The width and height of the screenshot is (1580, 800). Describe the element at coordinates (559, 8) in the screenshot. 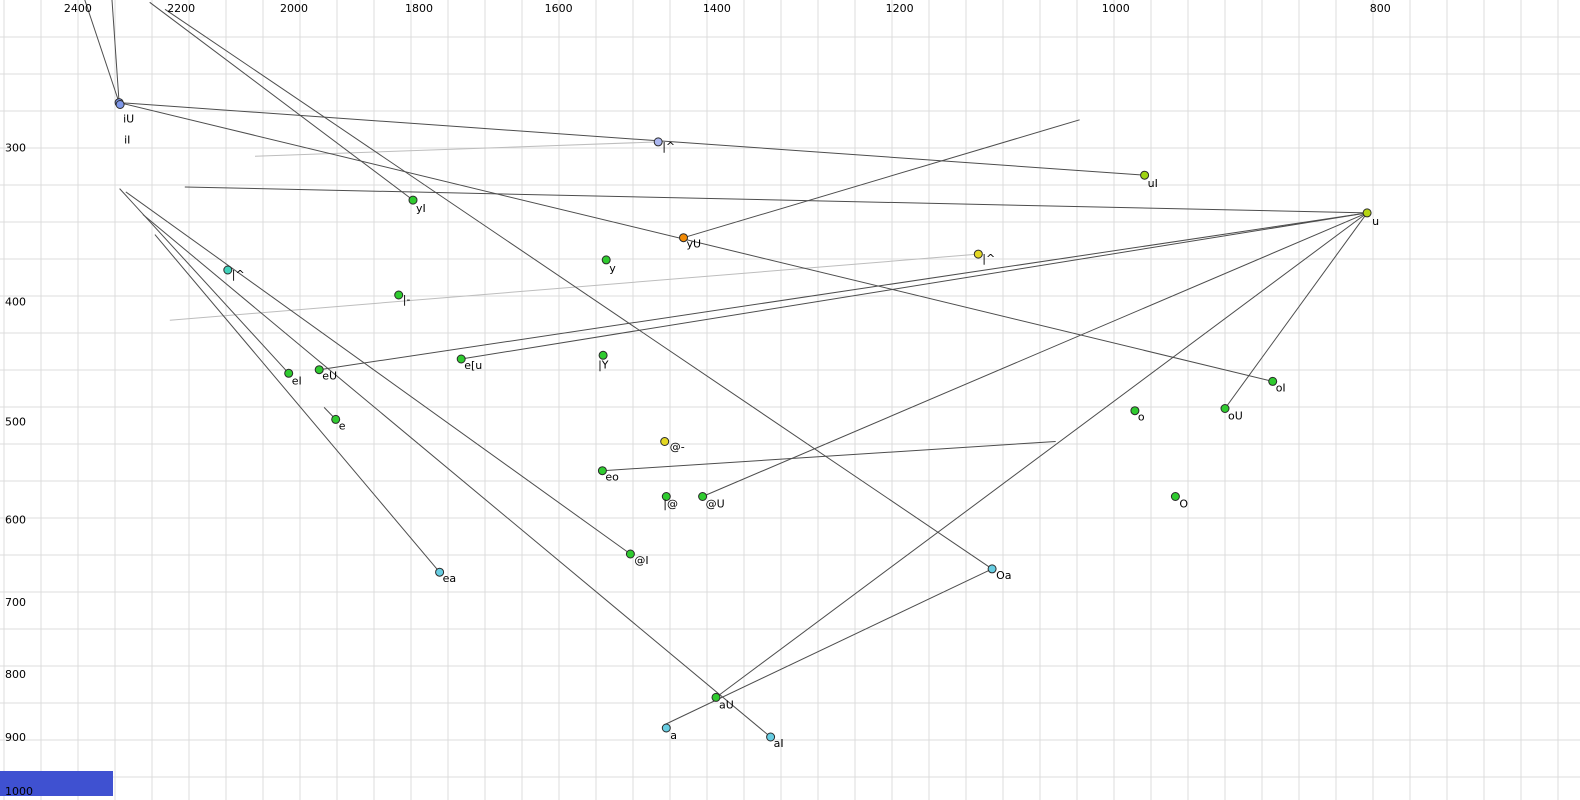

I see `x-tick-label: 1600` at that location.